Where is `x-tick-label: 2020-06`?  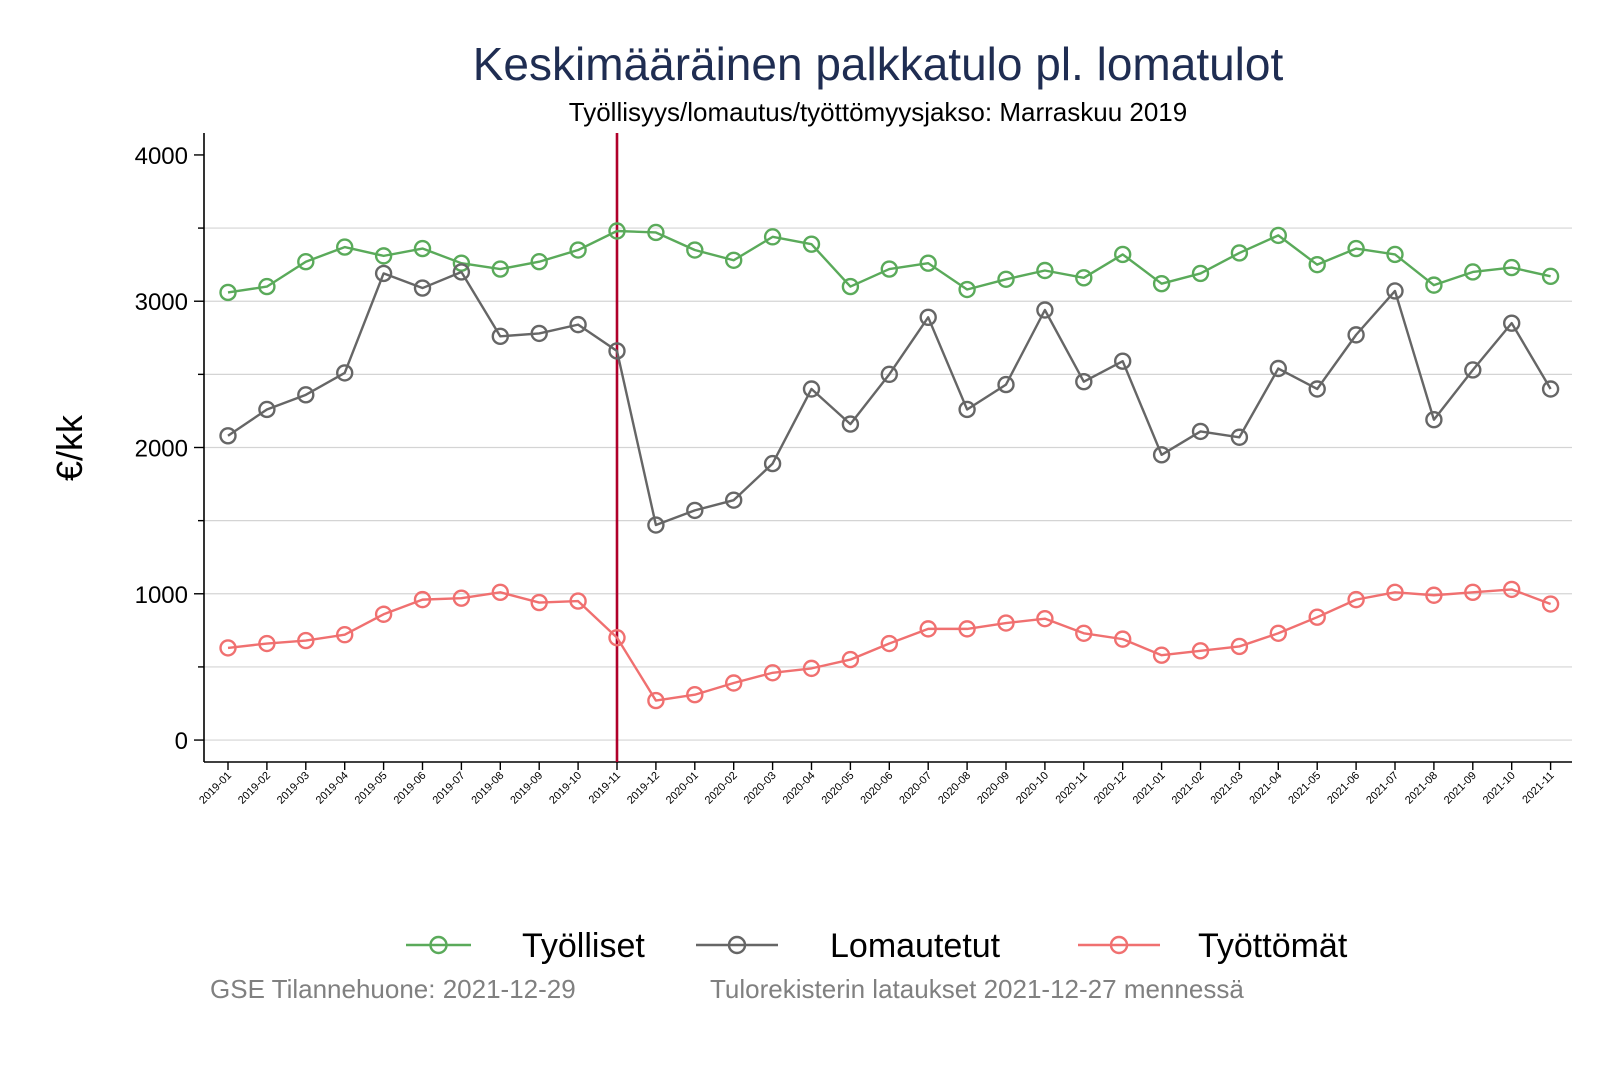 x-tick-label: 2020-06 is located at coordinates (876, 788).